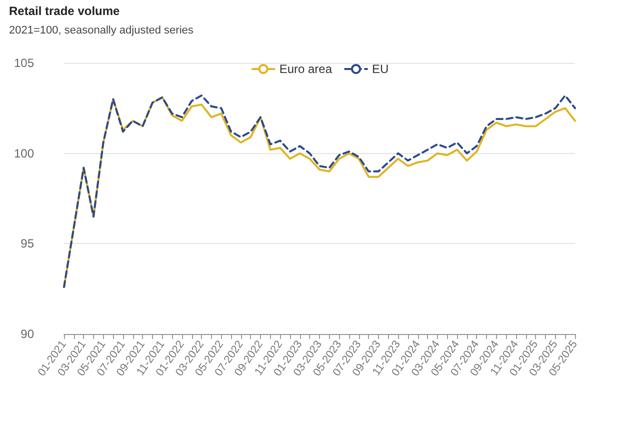  Describe the element at coordinates (380, 69) in the screenshot. I see `legend-label: EU` at that location.